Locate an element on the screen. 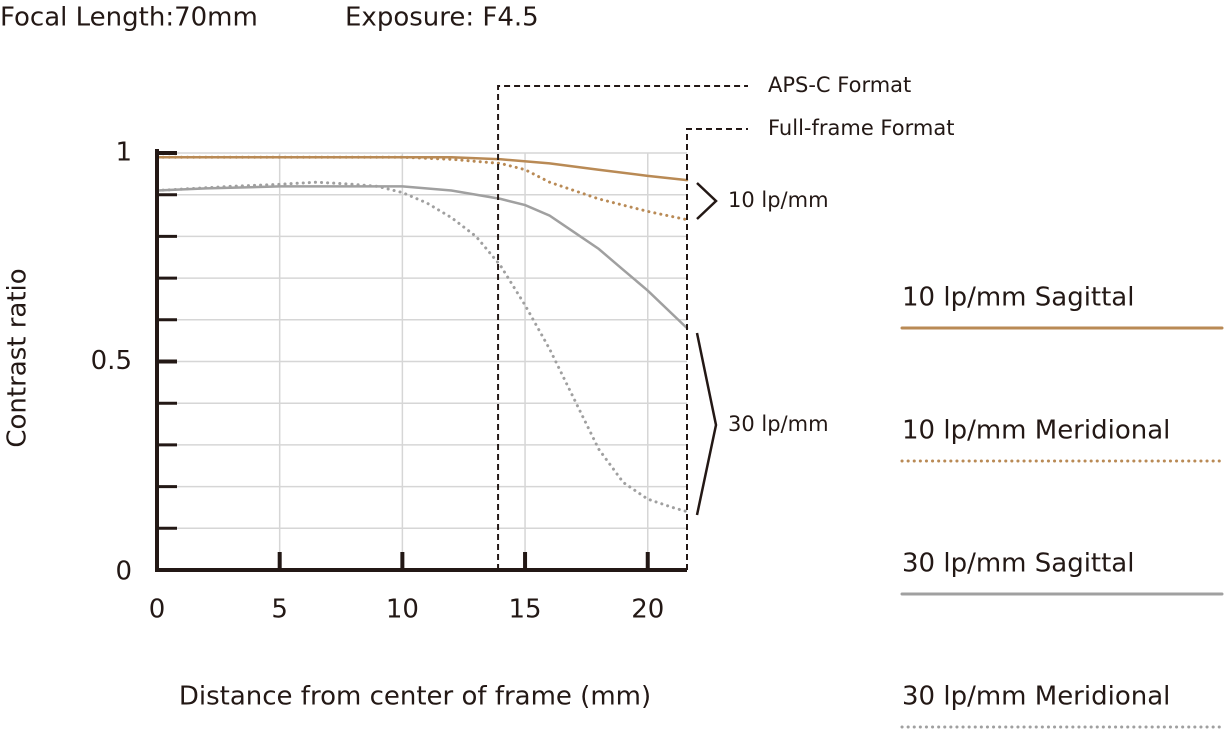  y-tick-label: 0 is located at coordinates (123, 572).